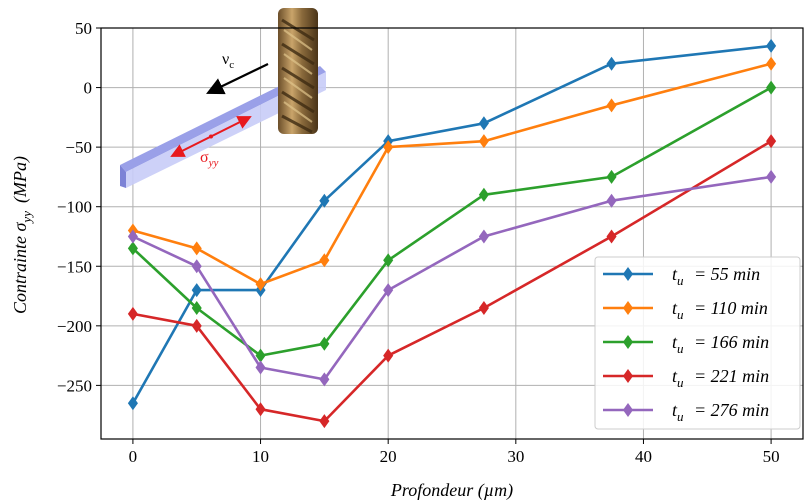 The image size is (810, 502). I want to click on y-tick-label: −100, so click(74, 207).